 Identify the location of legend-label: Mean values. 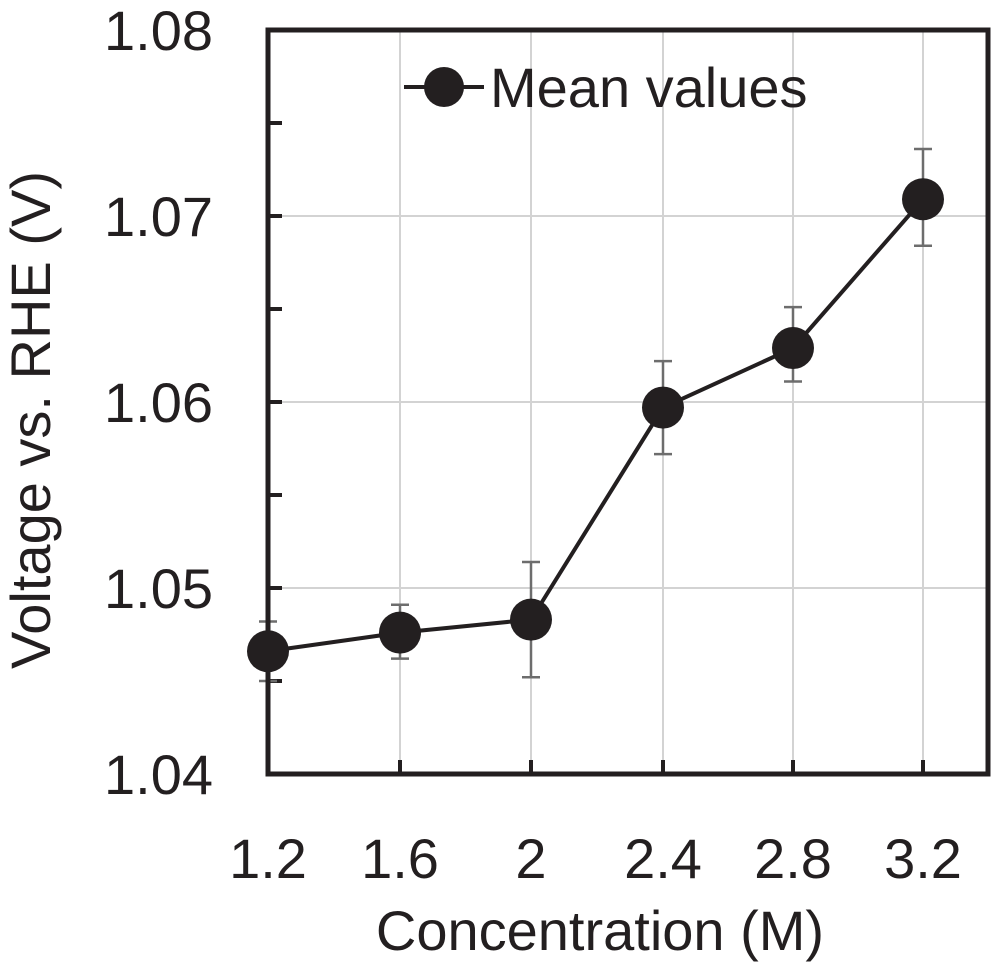
(649, 87).